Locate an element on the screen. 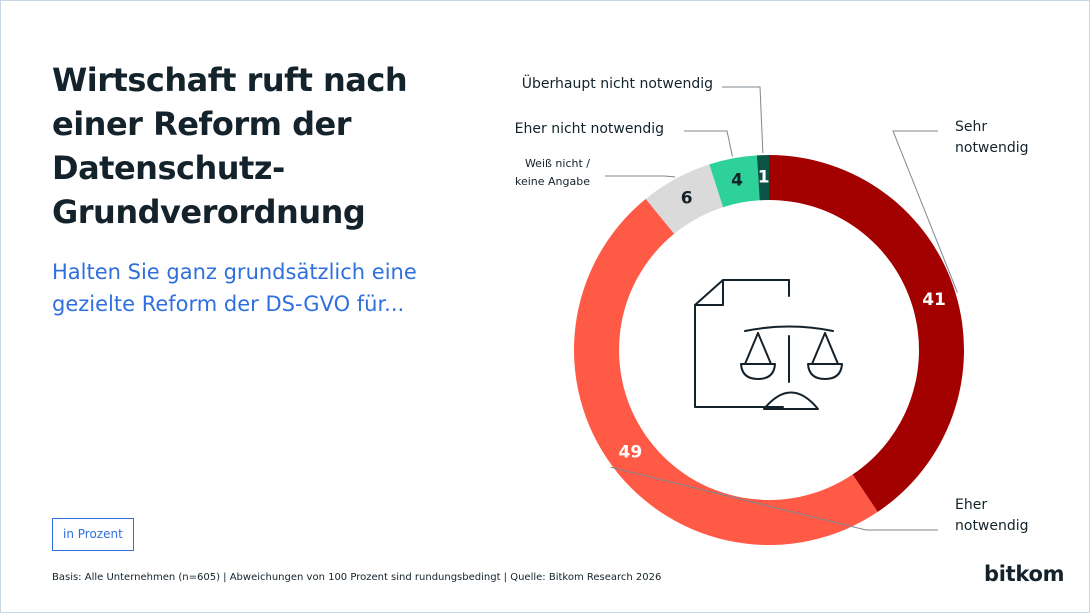  leader-line-ueberhaupt-nicht-notwendig is located at coordinates (743, 120).